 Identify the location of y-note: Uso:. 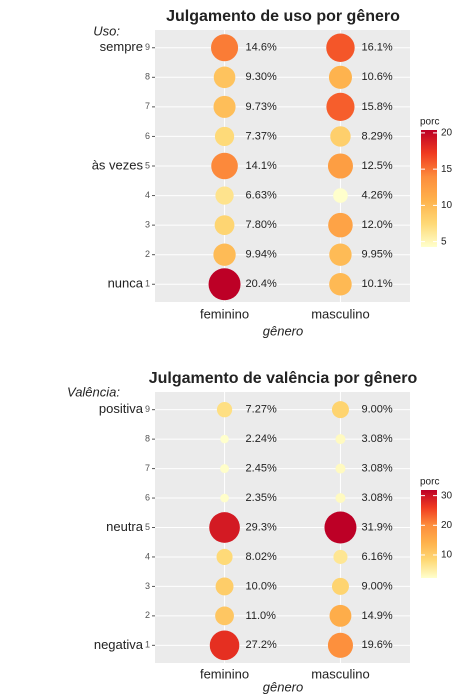
(106, 30).